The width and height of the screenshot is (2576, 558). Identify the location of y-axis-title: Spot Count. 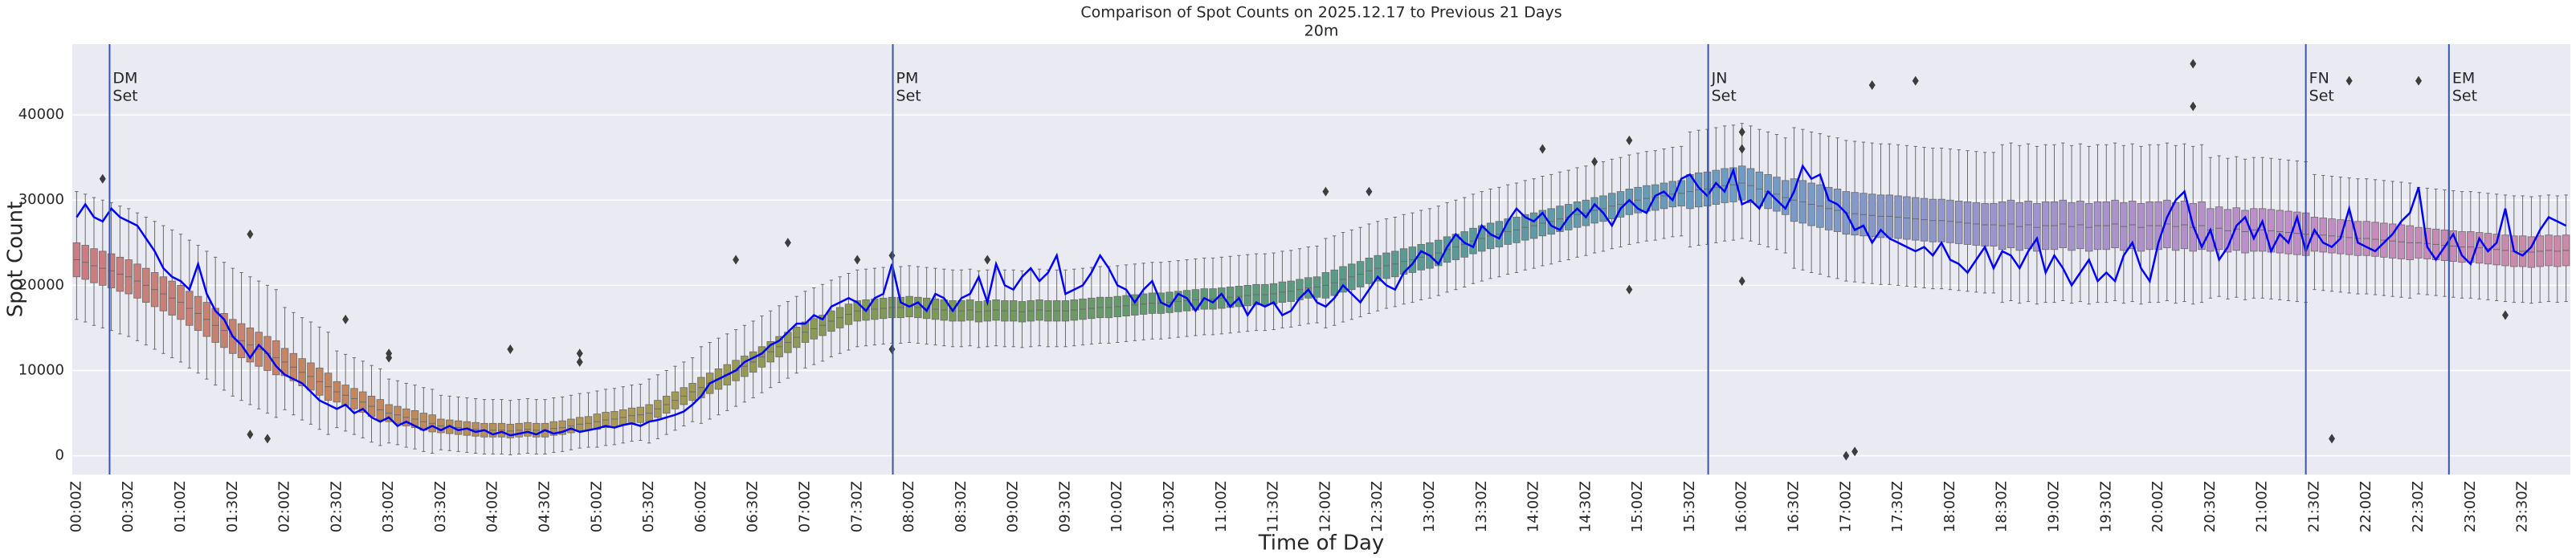
(16, 260).